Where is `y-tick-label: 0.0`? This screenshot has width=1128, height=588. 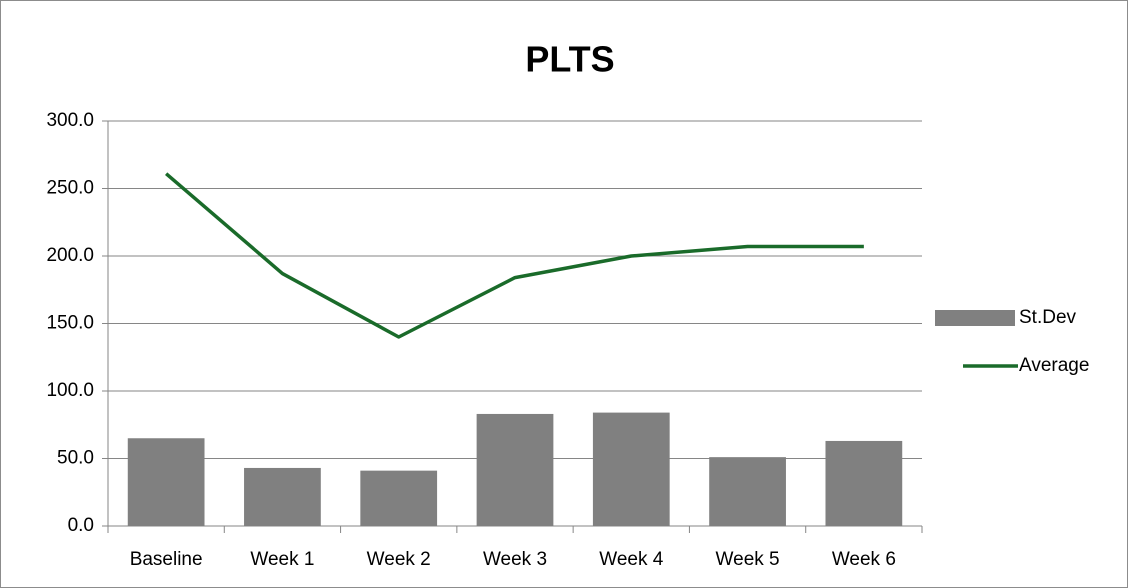 y-tick-label: 0.0 is located at coordinates (81, 525).